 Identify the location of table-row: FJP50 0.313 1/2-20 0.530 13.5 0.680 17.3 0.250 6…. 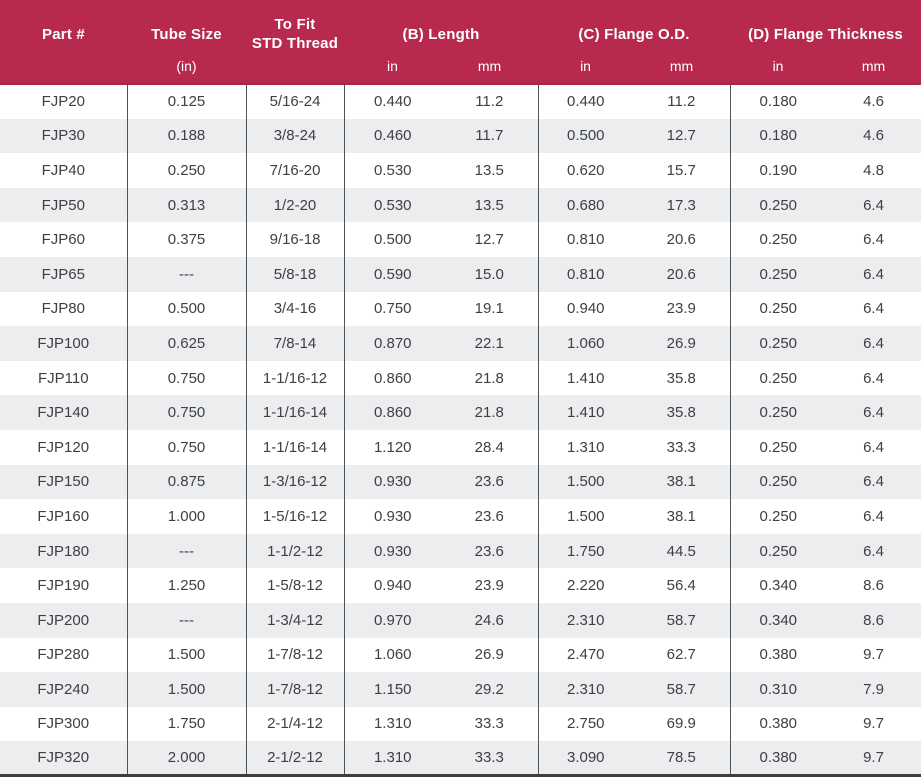
(460, 205).